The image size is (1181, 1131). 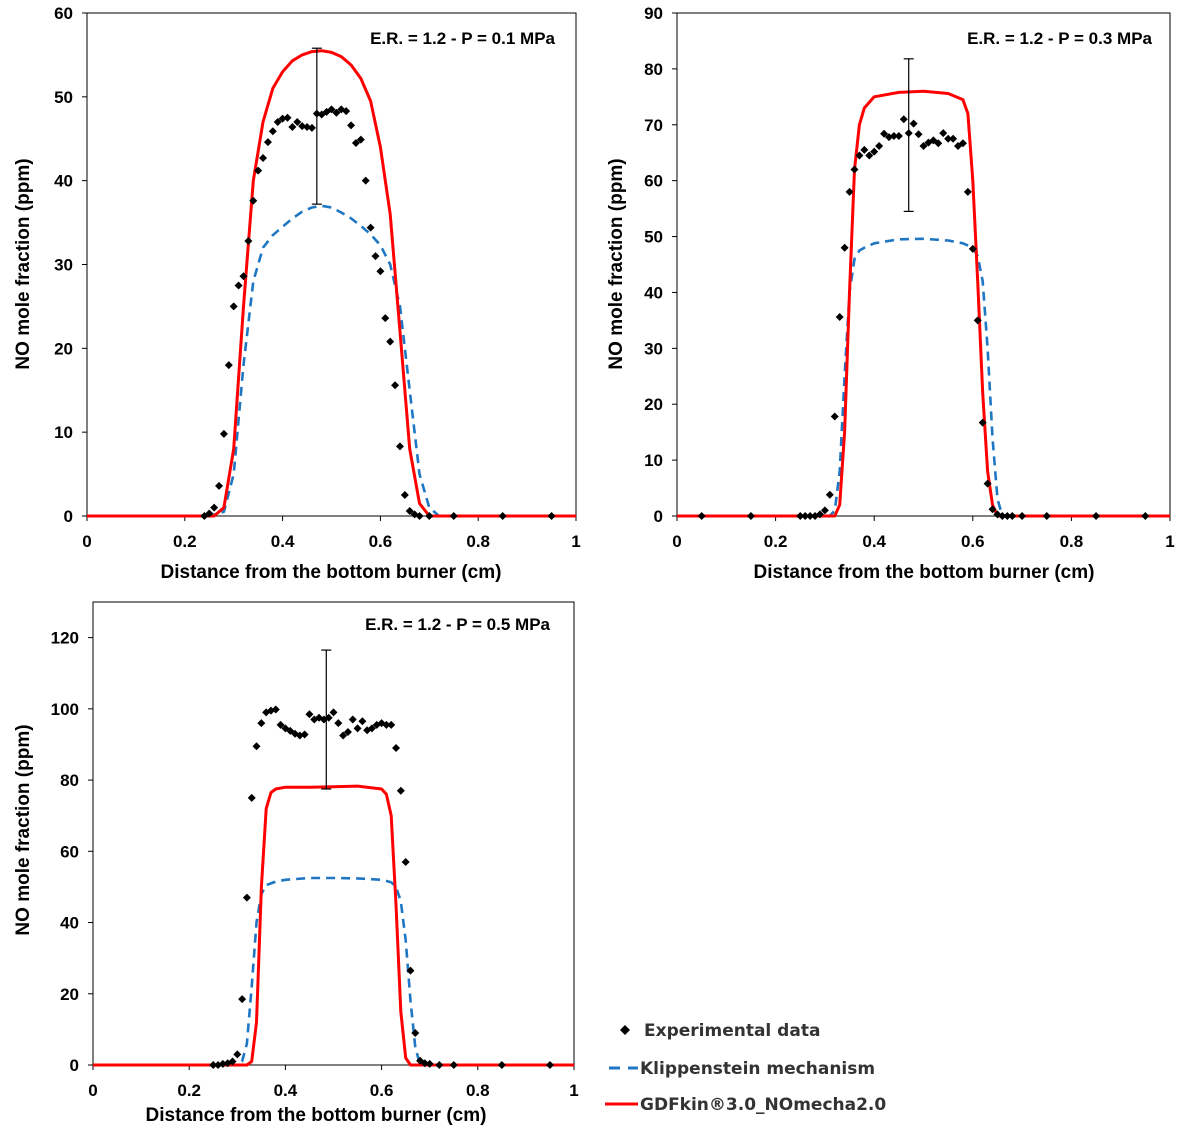 What do you see at coordinates (462, 38) in the screenshot?
I see `panel-title: E.R. = 1.2 - P = 0.1 MPa` at bounding box center [462, 38].